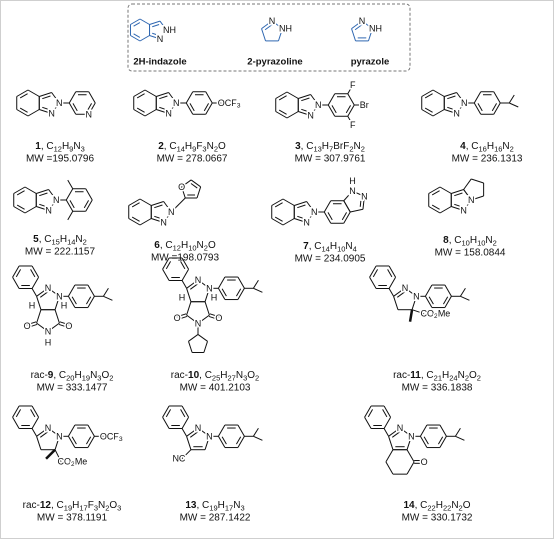 This screenshot has height=539, width=554. Describe the element at coordinates (470, 241) in the screenshot. I see `compound-caption: 8, C10H10N2` at that location.